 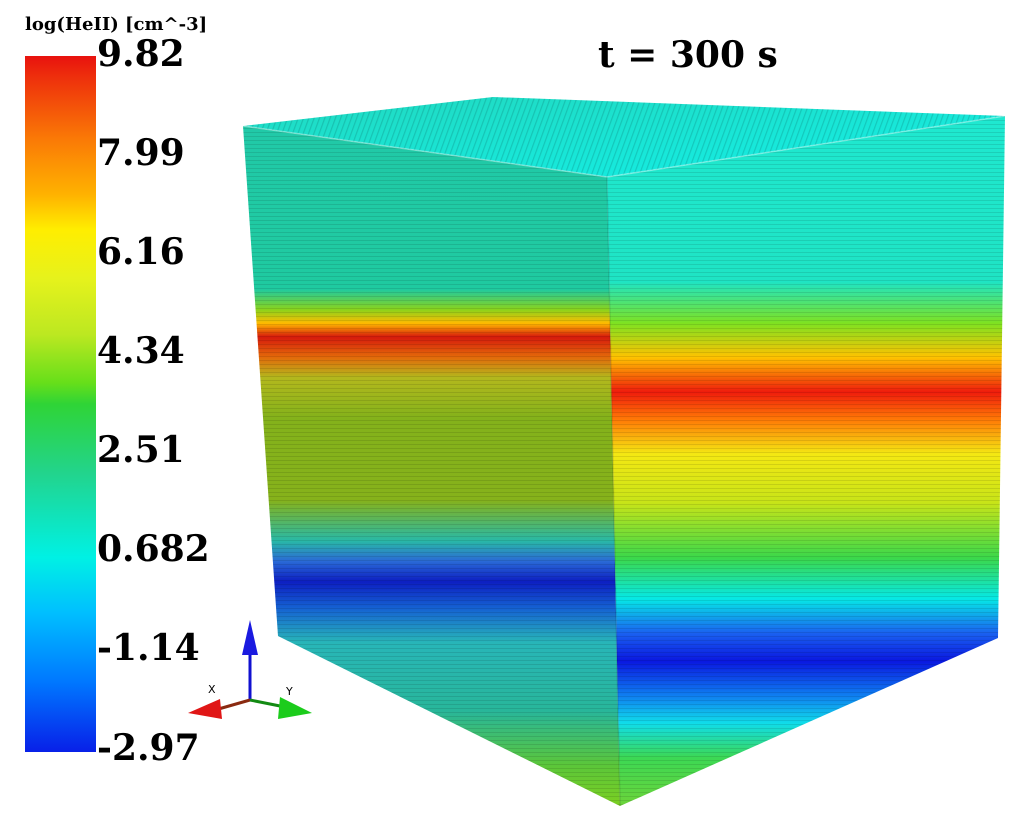 I want to click on colorbar, so click(x=60, y=404).